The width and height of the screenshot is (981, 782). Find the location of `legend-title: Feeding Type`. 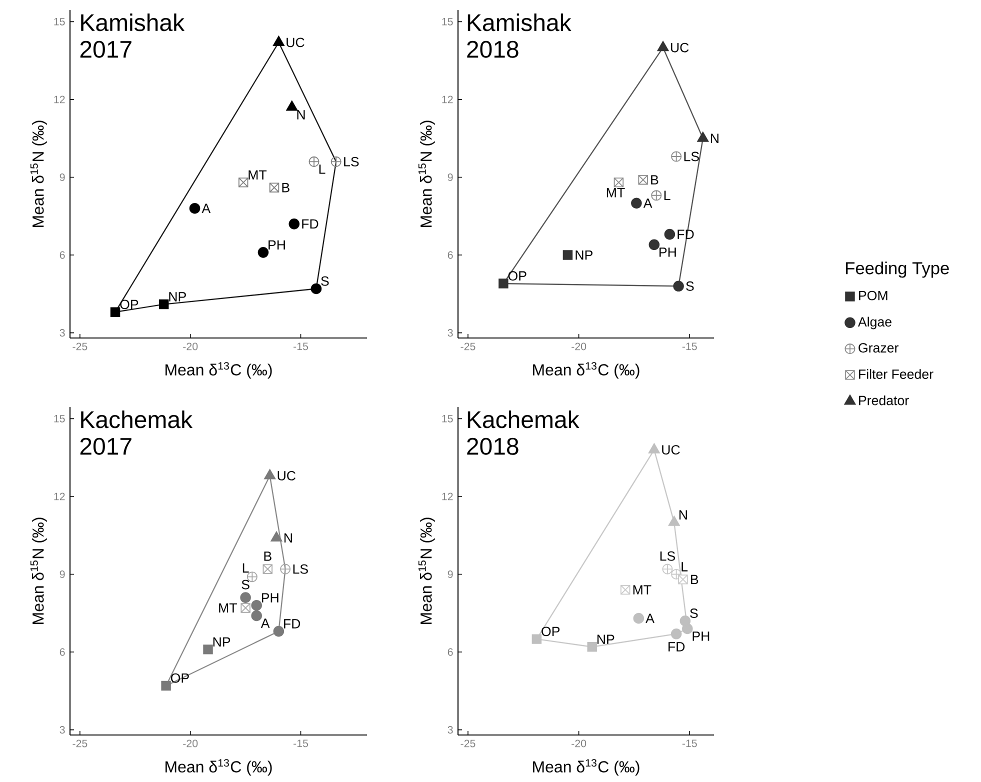

legend-title: Feeding Type is located at coordinates (897, 270).